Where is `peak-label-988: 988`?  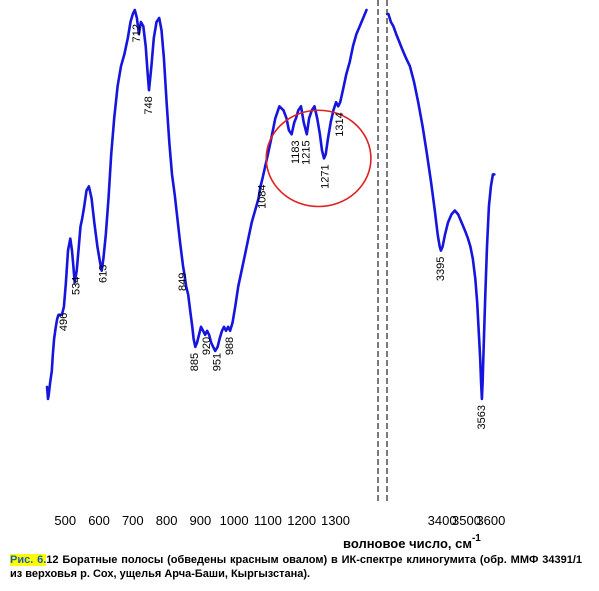 peak-label-988: 988 is located at coordinates (230, 346).